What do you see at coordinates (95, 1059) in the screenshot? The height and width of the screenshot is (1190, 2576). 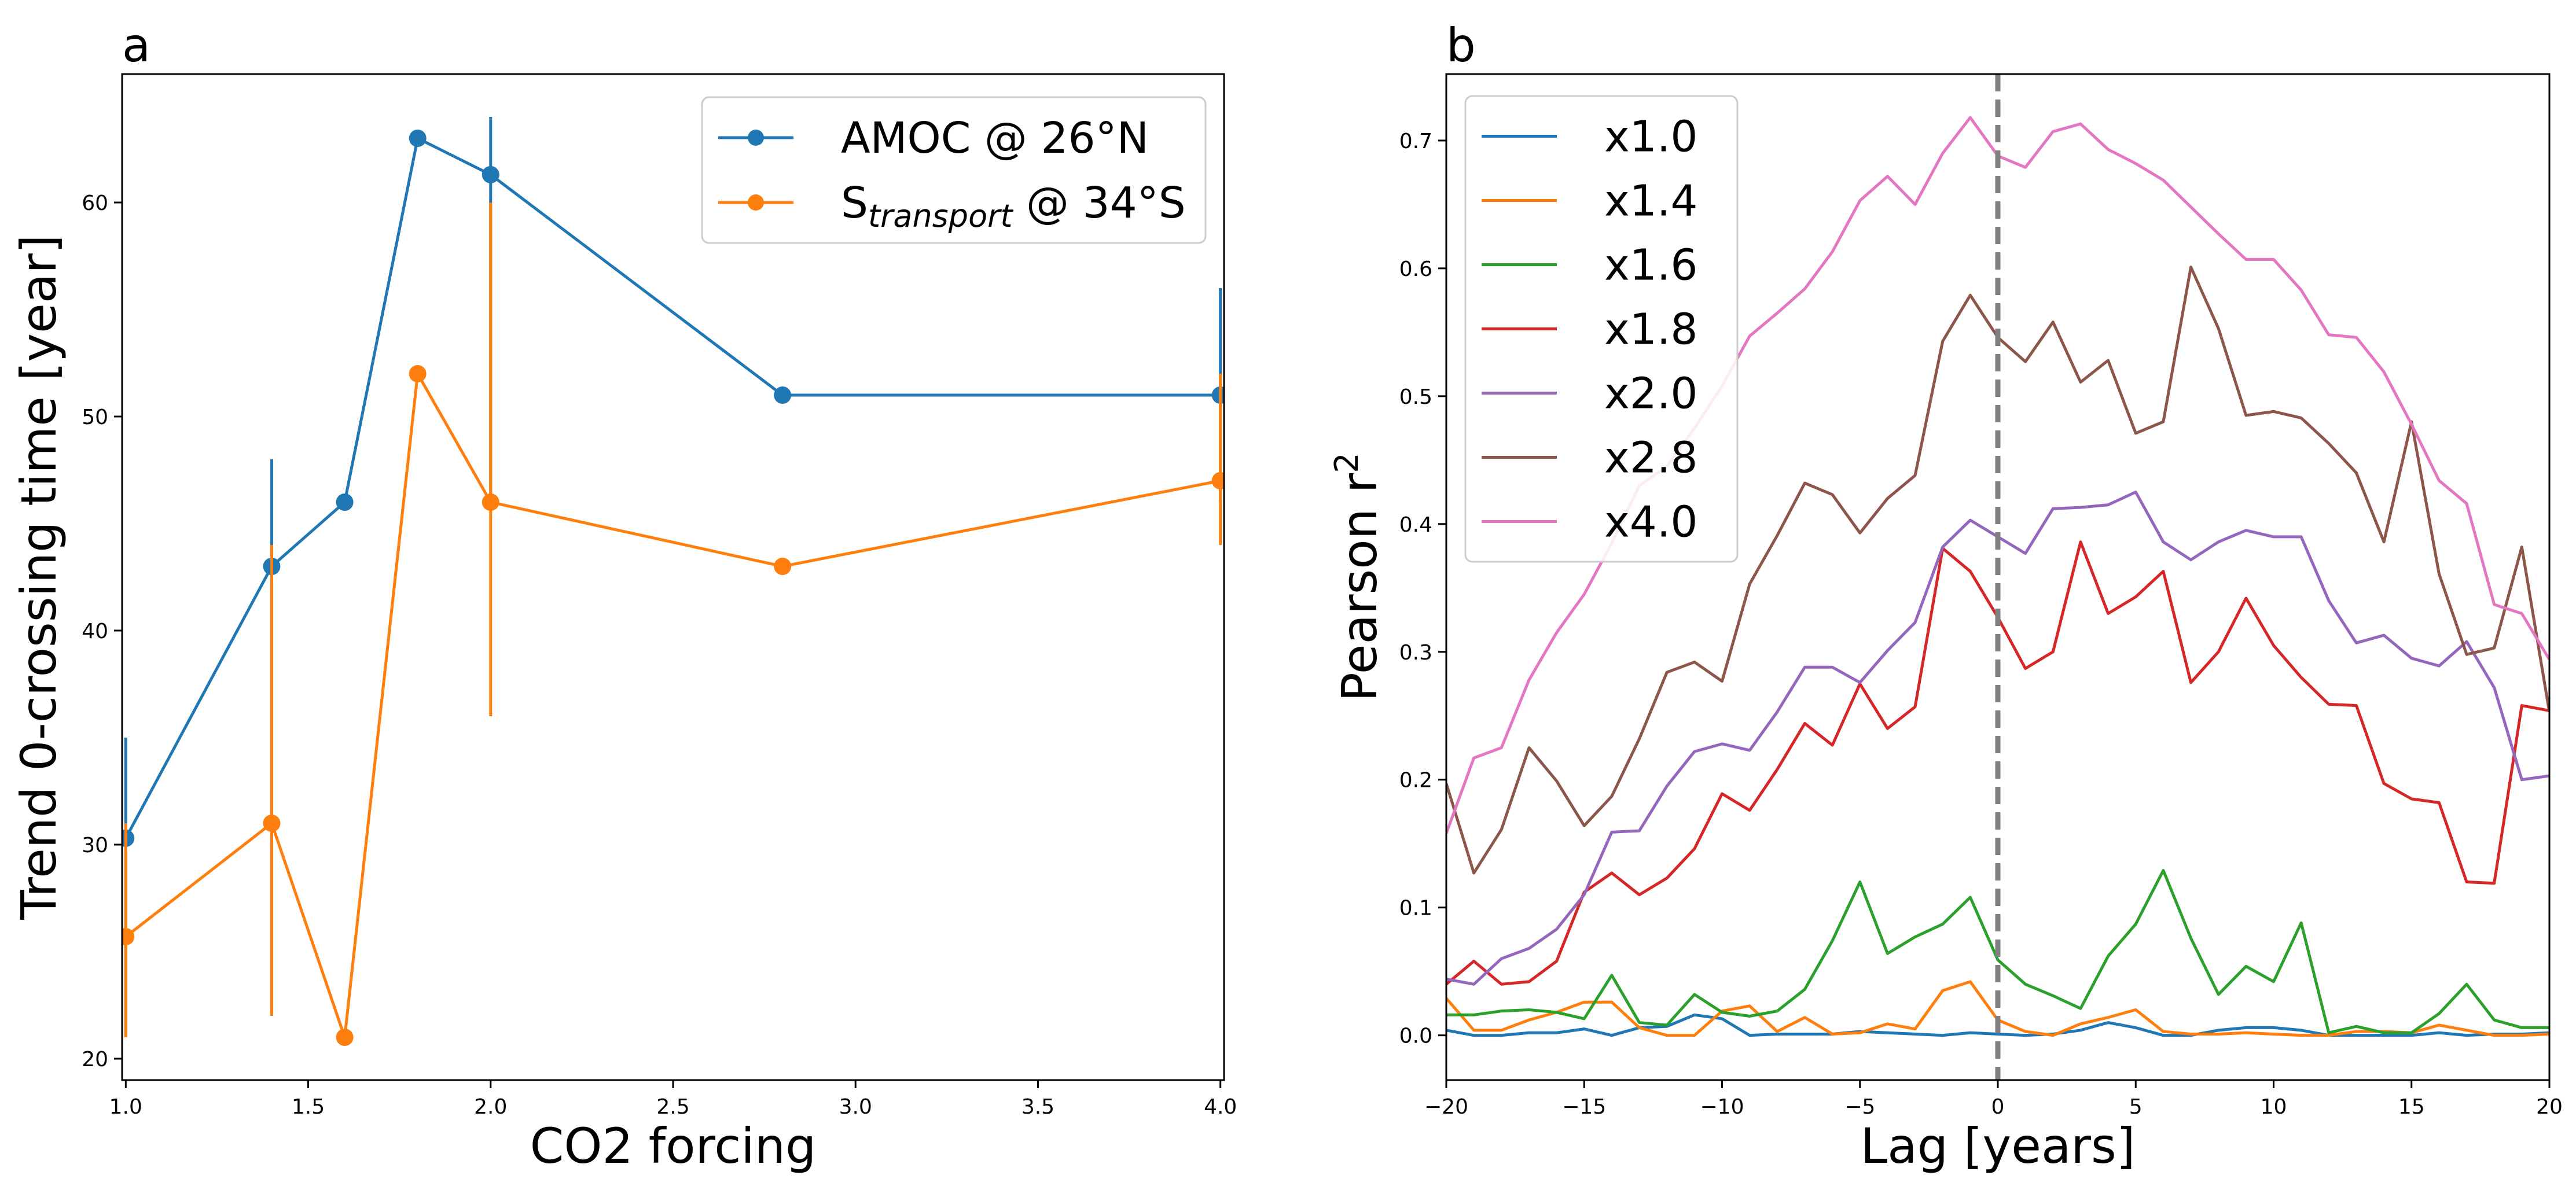 I see `y-tick-label: 20` at bounding box center [95, 1059].